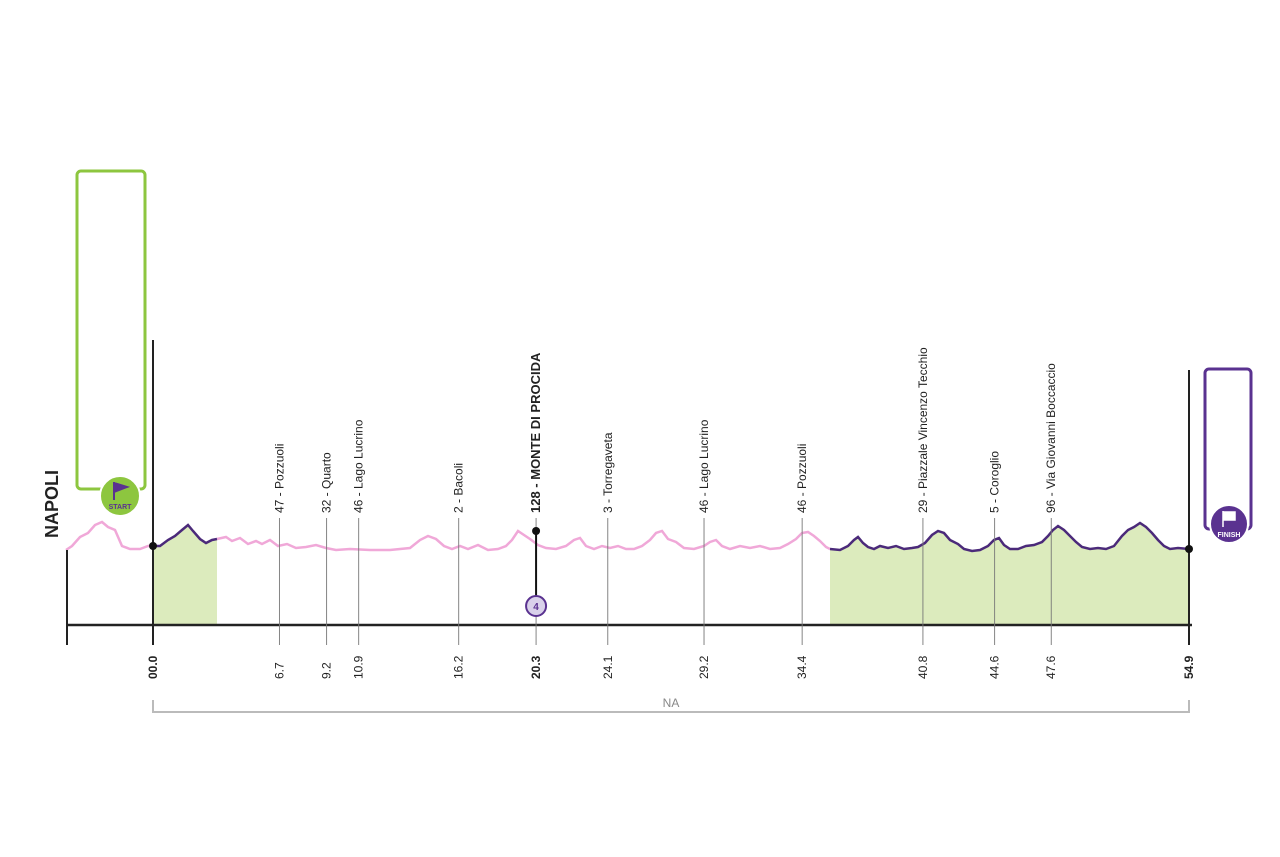 This screenshot has width=1280, height=857. Describe the element at coordinates (1229, 535) in the screenshot. I see `finish-badge-label: FINISH` at that location.